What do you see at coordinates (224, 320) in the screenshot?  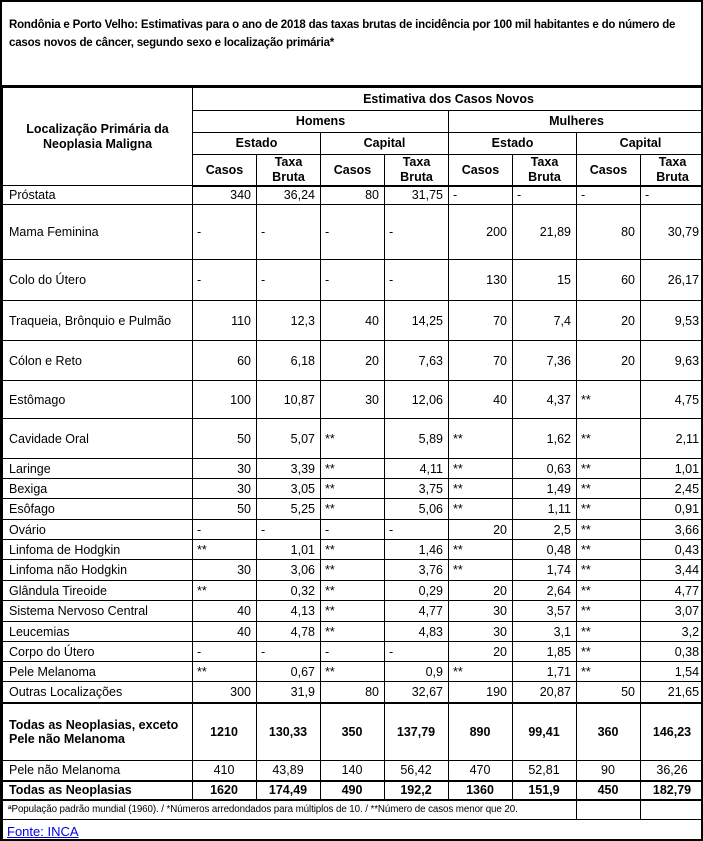 I see `cell-value: 110` at bounding box center [224, 320].